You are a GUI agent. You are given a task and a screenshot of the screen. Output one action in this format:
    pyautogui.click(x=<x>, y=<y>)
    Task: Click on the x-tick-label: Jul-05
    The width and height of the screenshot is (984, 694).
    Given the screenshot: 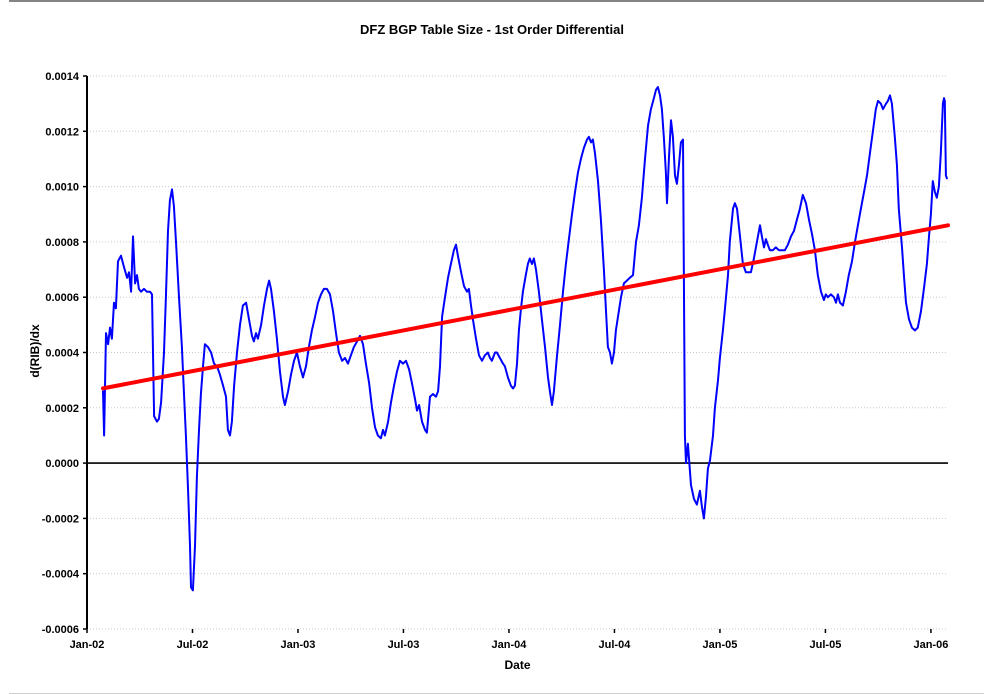 What is the action you would take?
    pyautogui.click(x=826, y=645)
    